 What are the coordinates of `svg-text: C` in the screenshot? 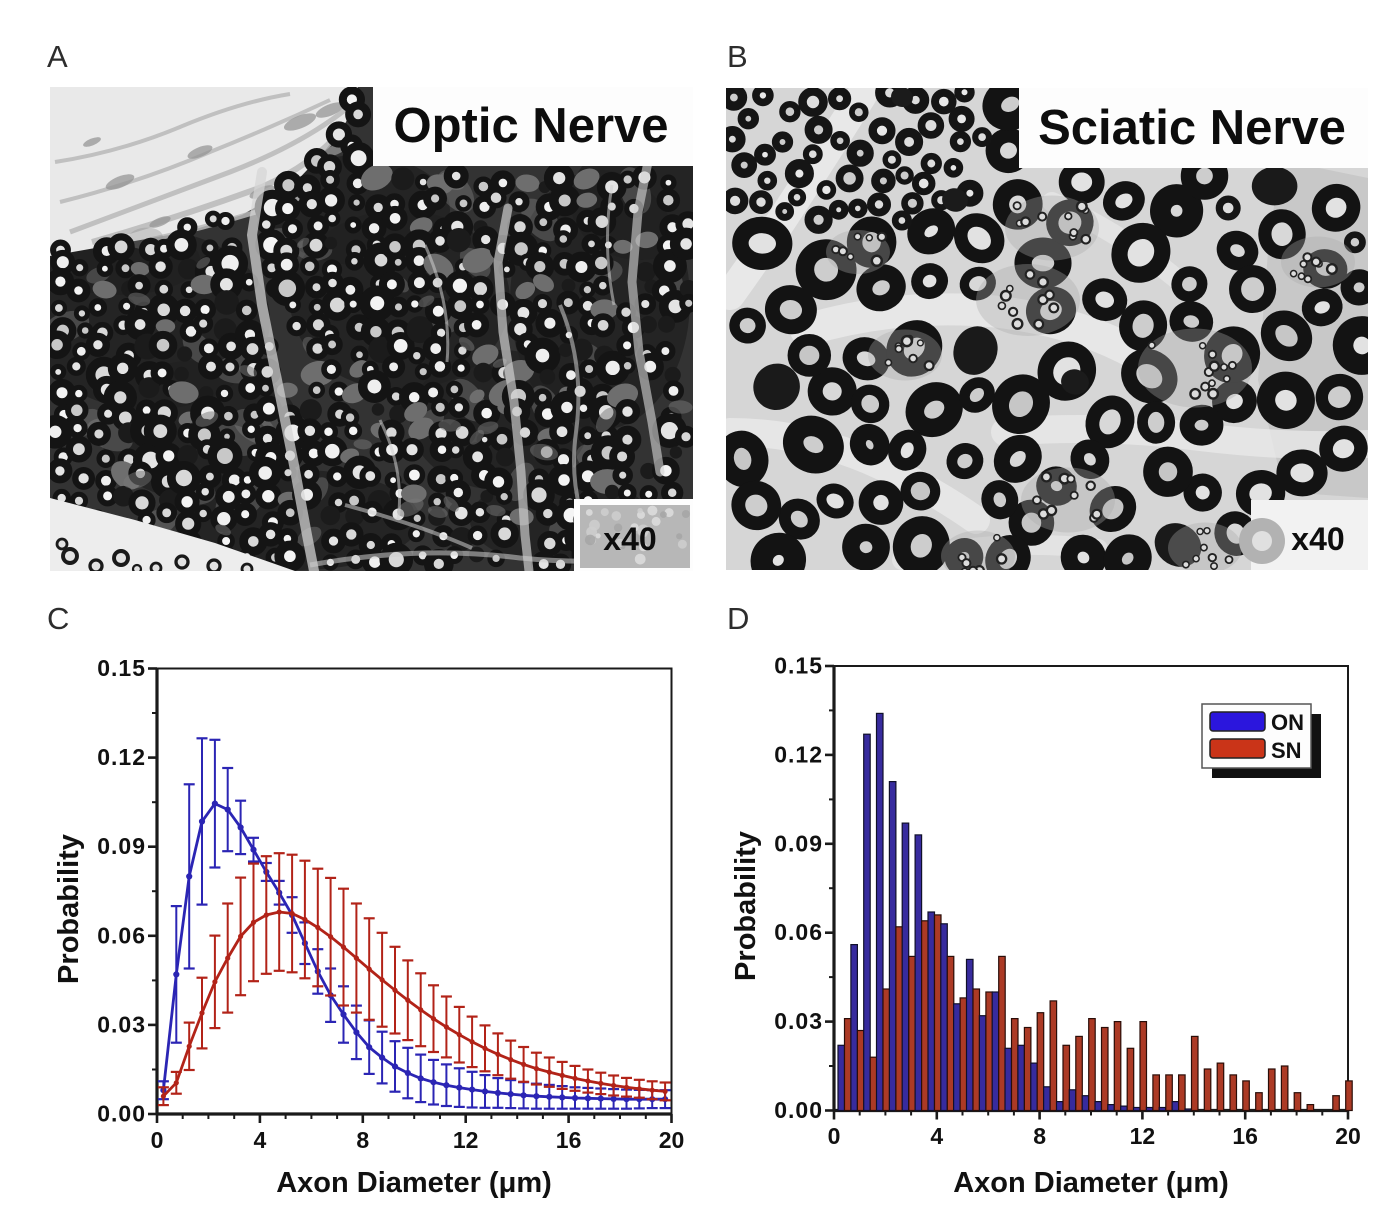 It's located at (58, 618).